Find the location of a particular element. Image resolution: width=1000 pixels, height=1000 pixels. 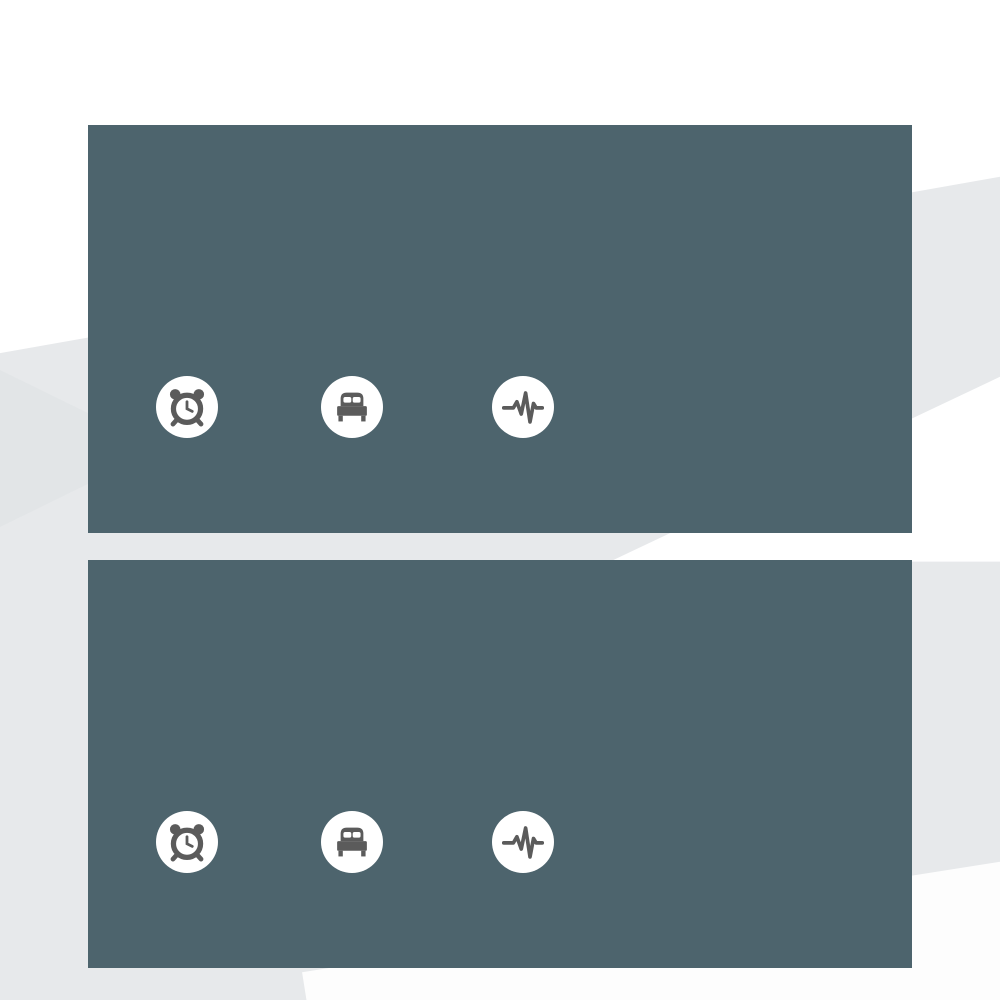

snore-score-gauge-before is located at coordinates (745, 419).